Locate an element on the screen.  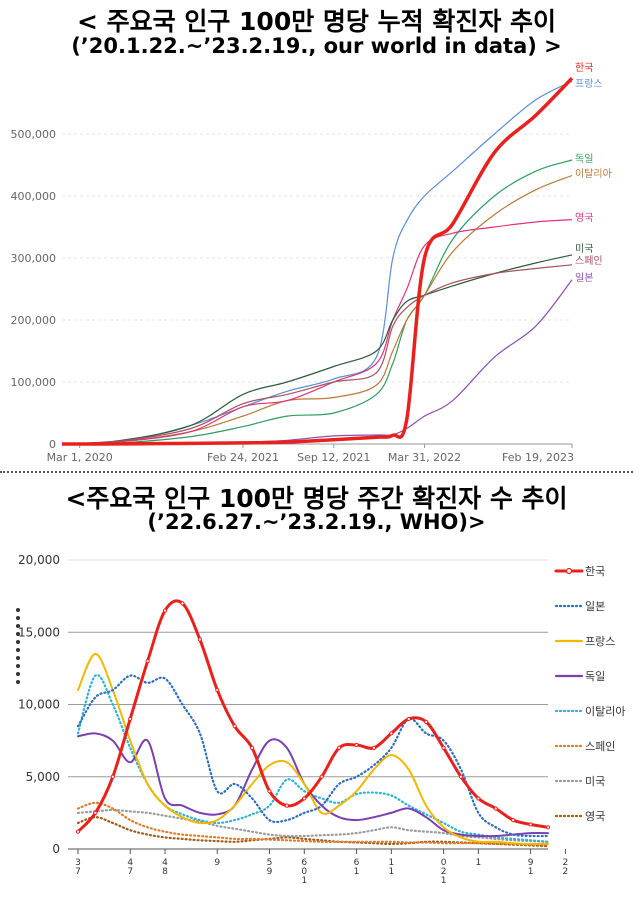
y-tick-label: 100,000 is located at coordinates (34, 382).